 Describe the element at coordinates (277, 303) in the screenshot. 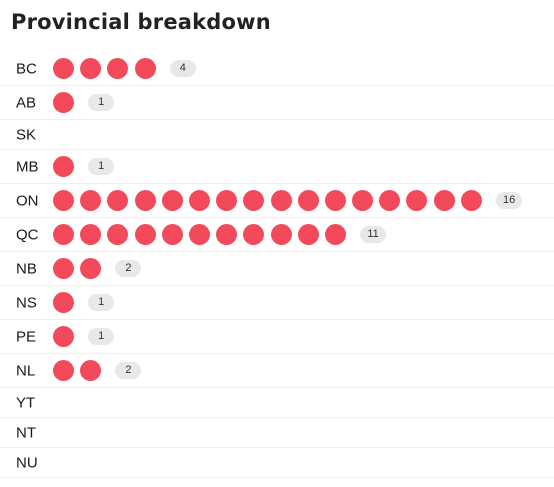

I see `province-row-ns: NS 1` at that location.